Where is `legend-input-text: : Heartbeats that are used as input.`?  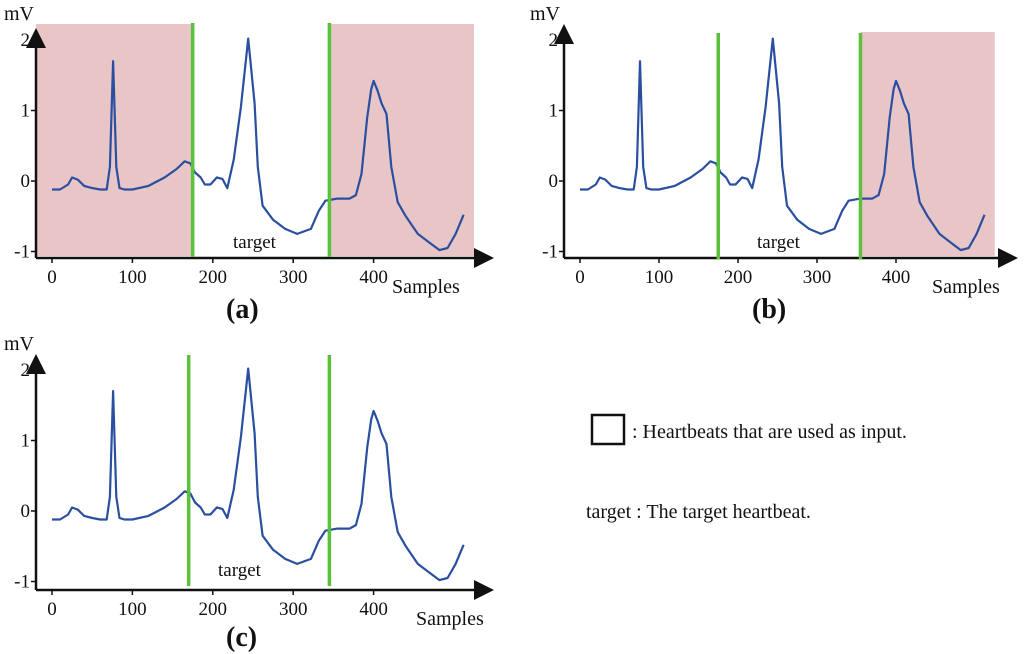 legend-input-text: : Heartbeats that are used as input. is located at coordinates (769, 432).